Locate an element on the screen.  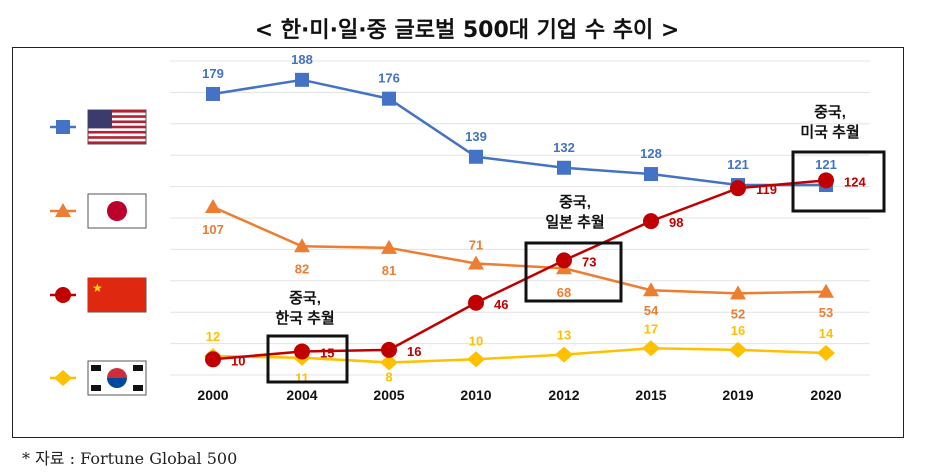
flag-taegeuk-blue is located at coordinates (117, 383).